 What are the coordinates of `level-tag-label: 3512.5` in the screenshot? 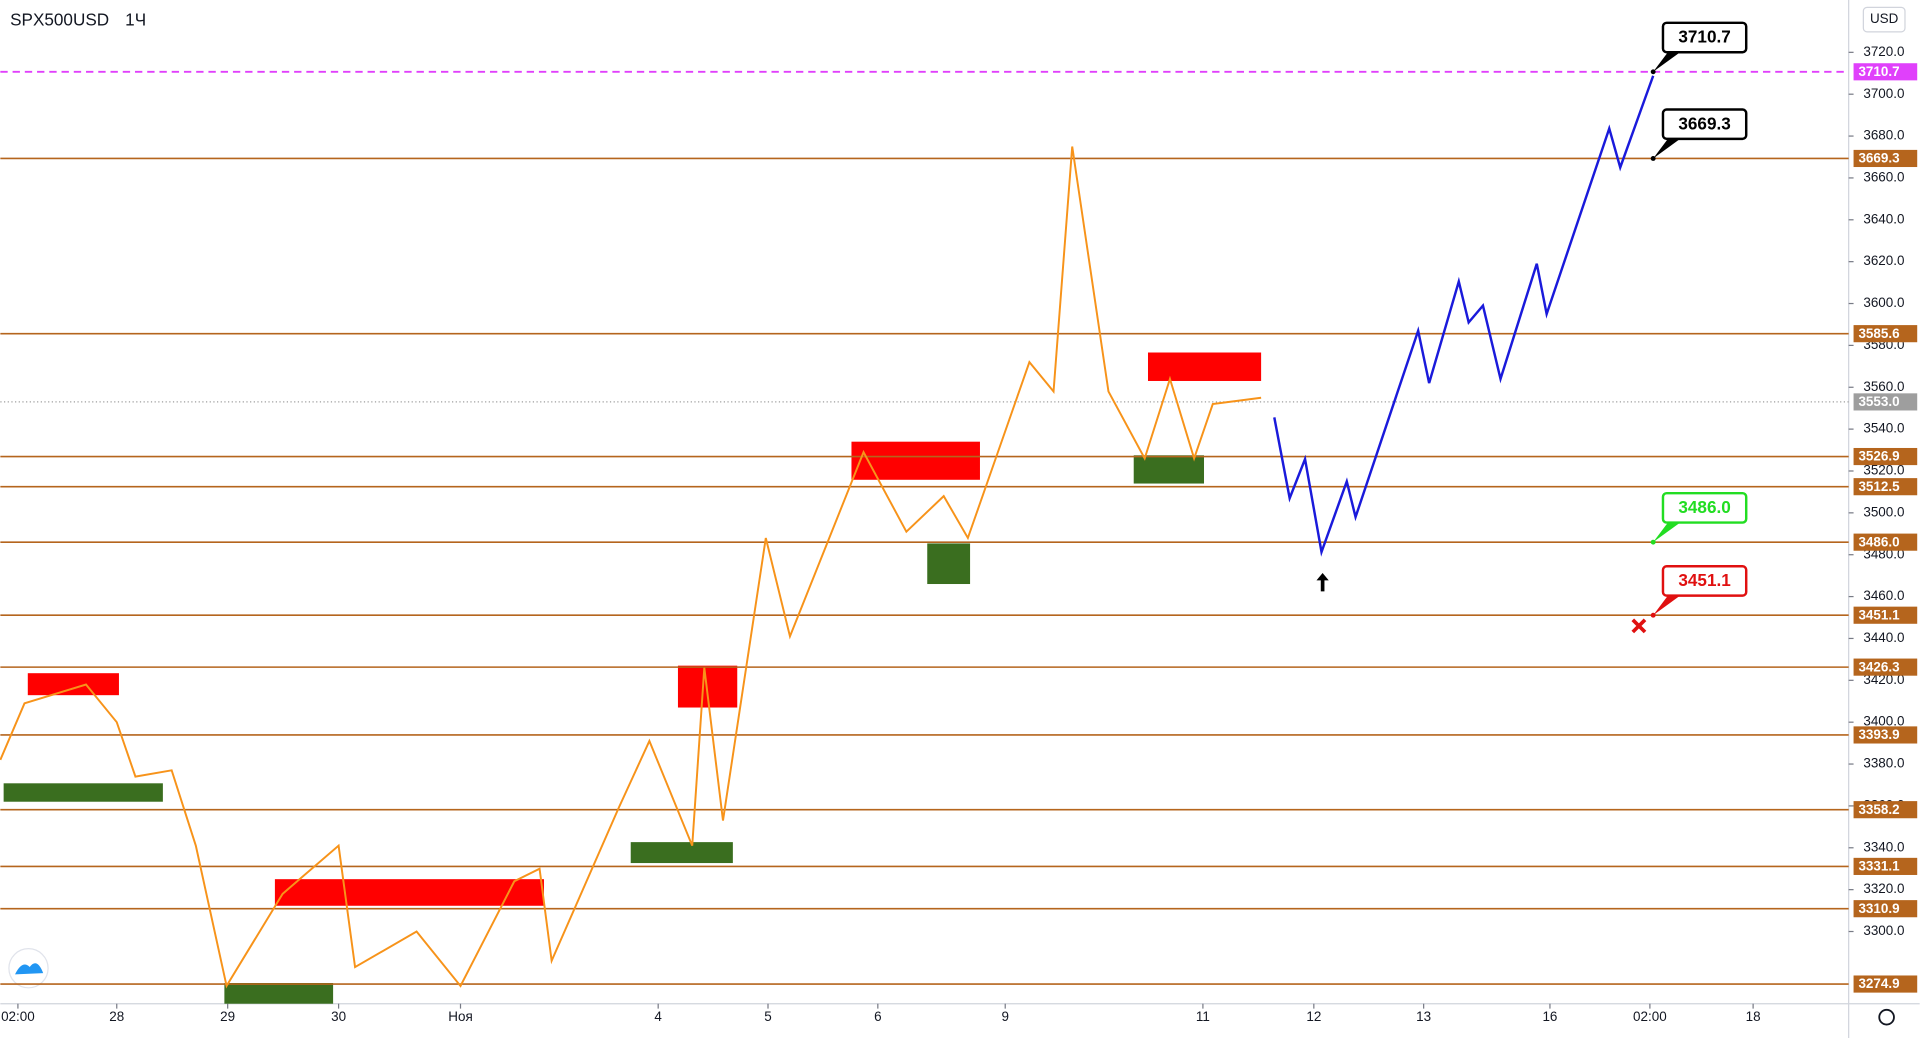 It's located at (1879, 486).